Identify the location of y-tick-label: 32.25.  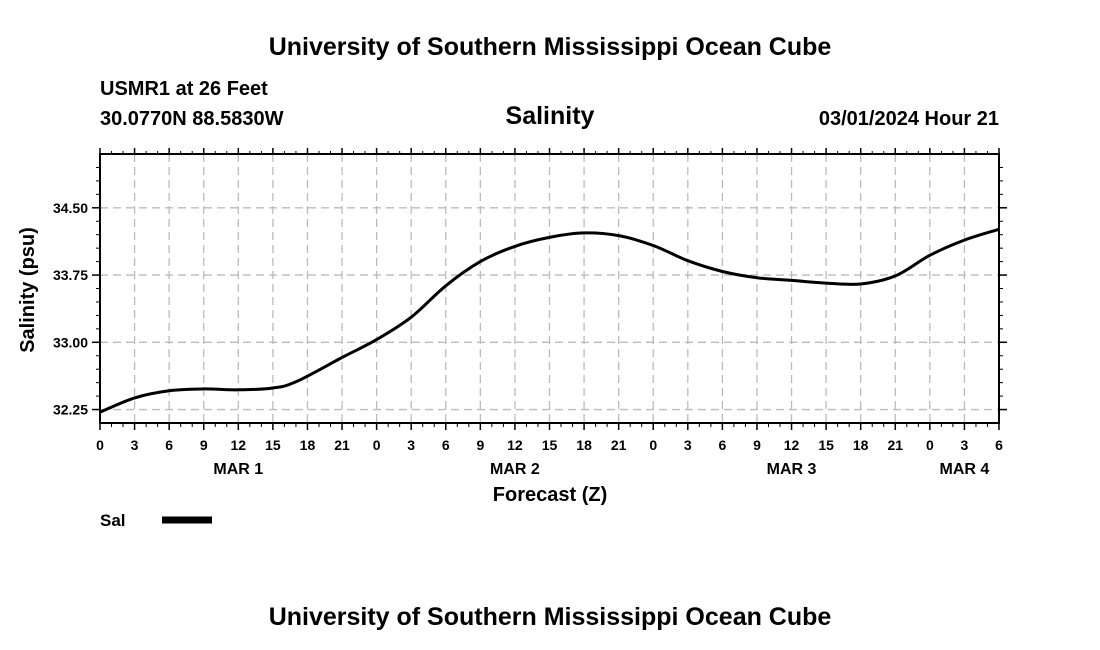
(70, 410).